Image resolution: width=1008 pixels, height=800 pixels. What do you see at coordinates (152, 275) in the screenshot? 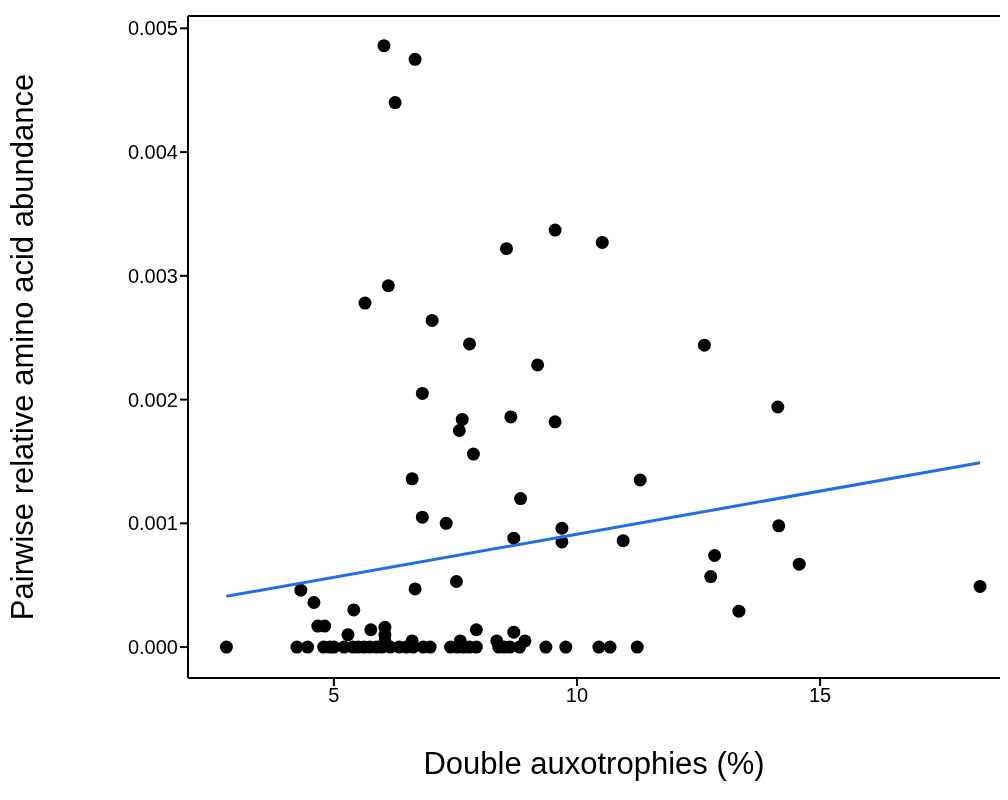
I see `y-tick-label: 0.003` at bounding box center [152, 275].